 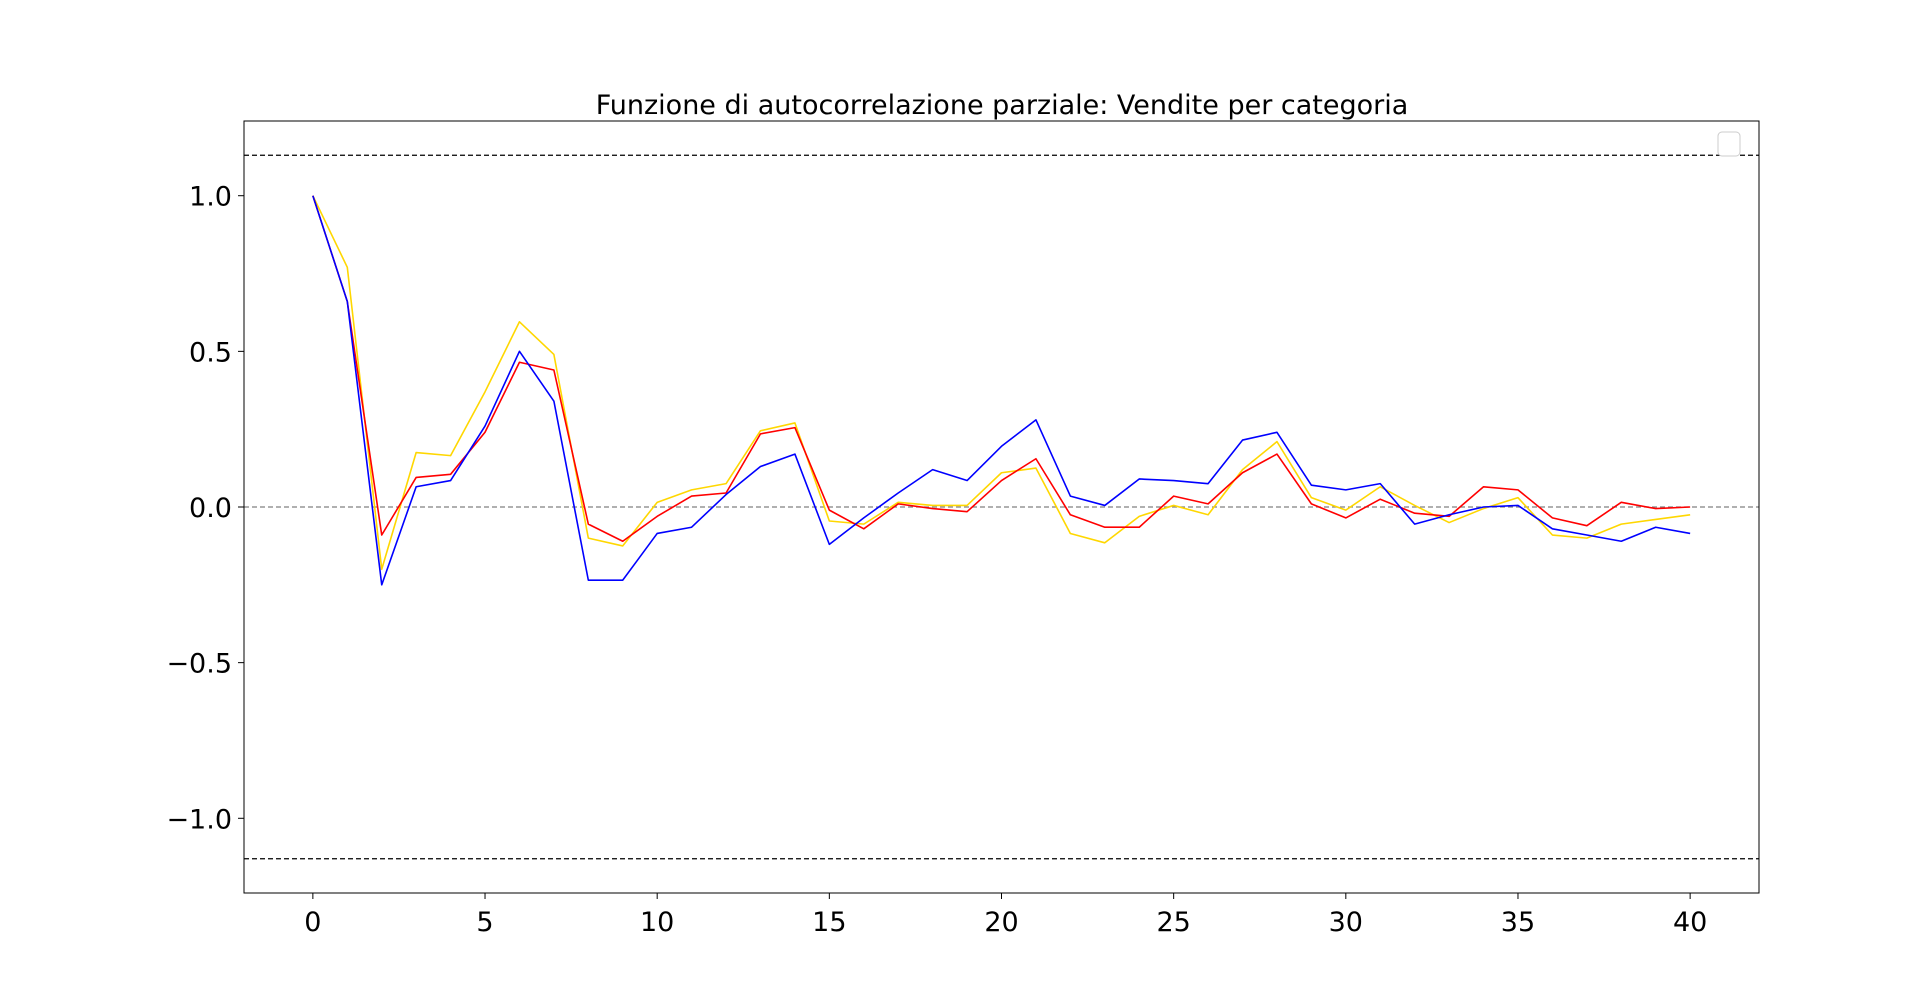 What do you see at coordinates (484, 922) in the screenshot?
I see `x-tick-label: 5` at bounding box center [484, 922].